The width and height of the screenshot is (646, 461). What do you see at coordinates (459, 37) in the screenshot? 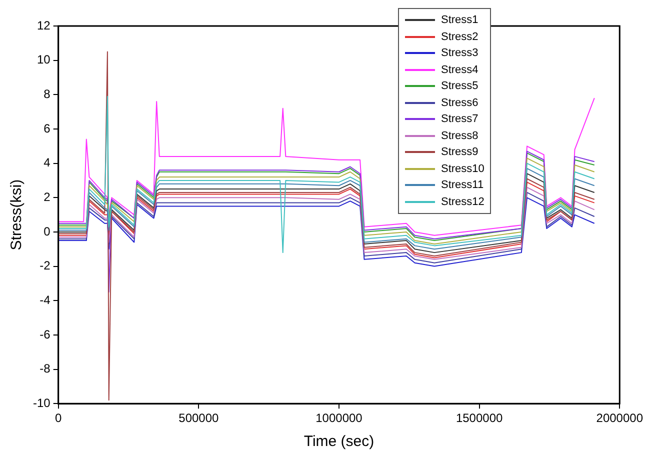
I see `legend-label: Stress2` at bounding box center [459, 37].